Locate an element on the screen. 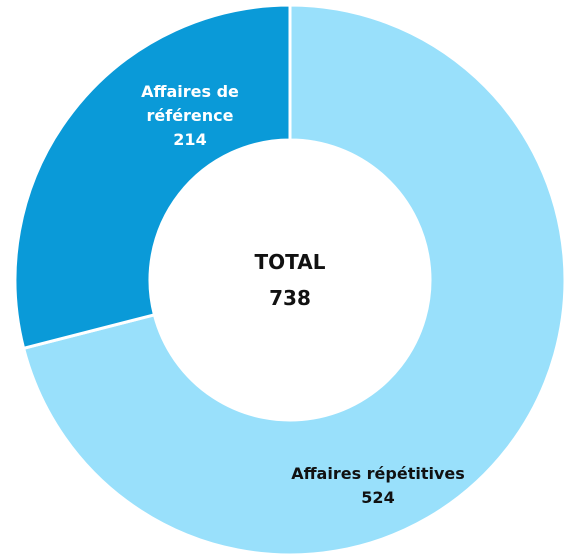 Image resolution: width=565 pixels, height=560 pixels. slice-label: Affaires répétitives 524 is located at coordinates (378, 486).